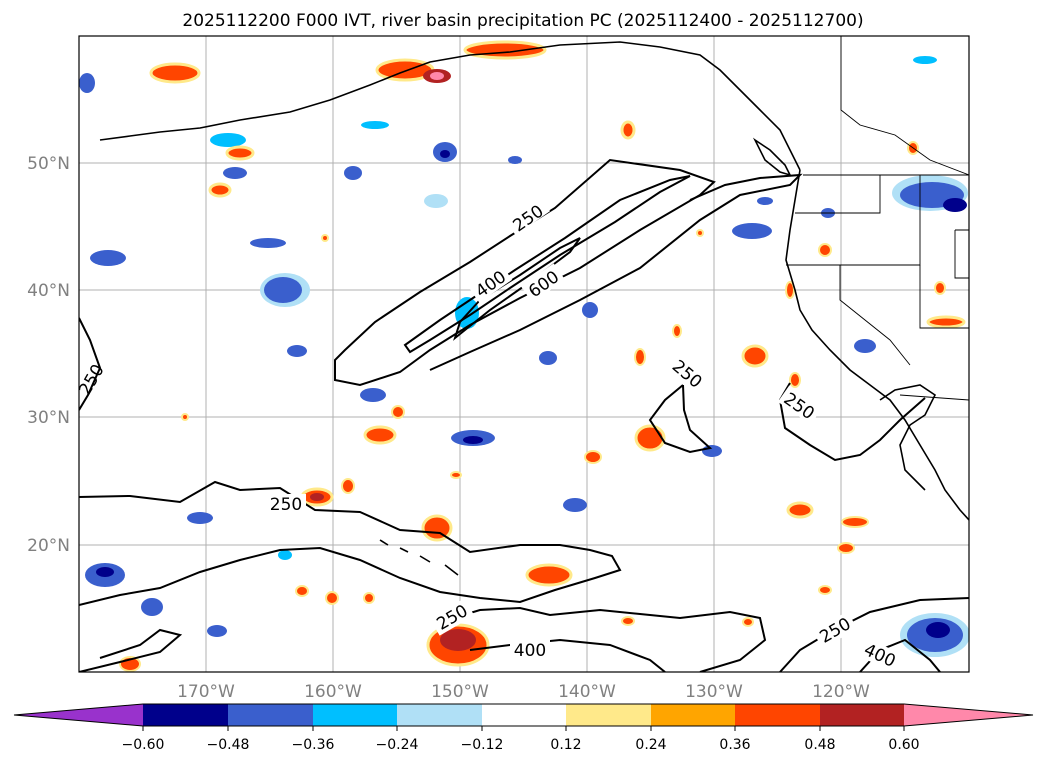  Describe the element at coordinates (228, 745) in the screenshot. I see `colorbar-tick: −0.48` at that location.